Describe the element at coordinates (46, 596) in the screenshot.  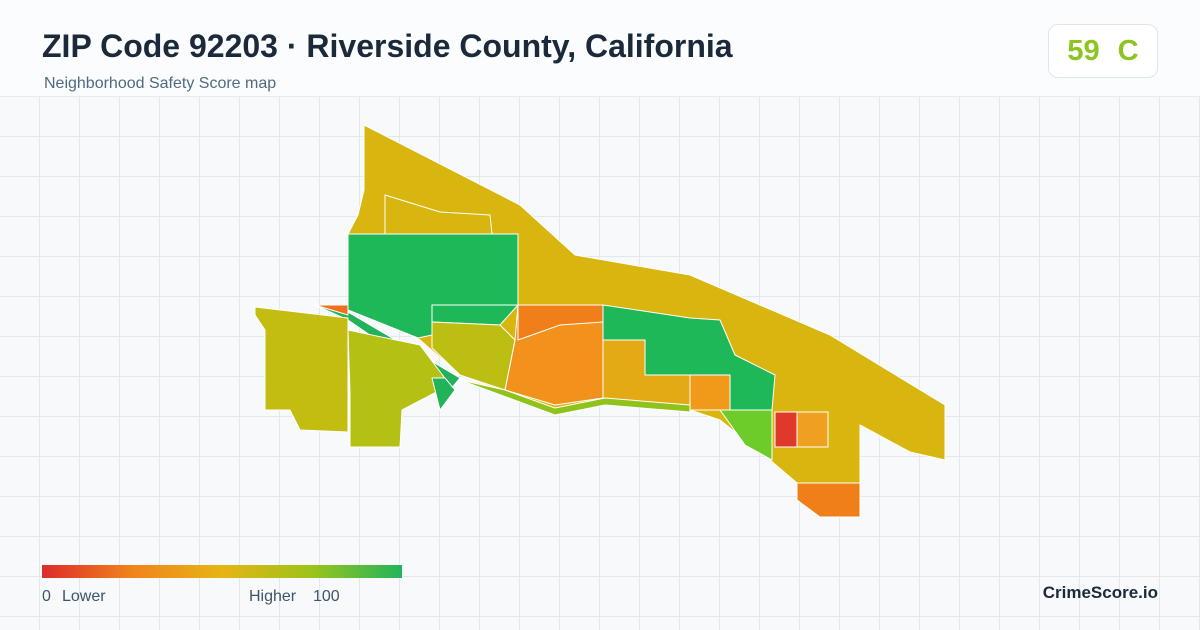
I see `legend-min: 0` at that location.